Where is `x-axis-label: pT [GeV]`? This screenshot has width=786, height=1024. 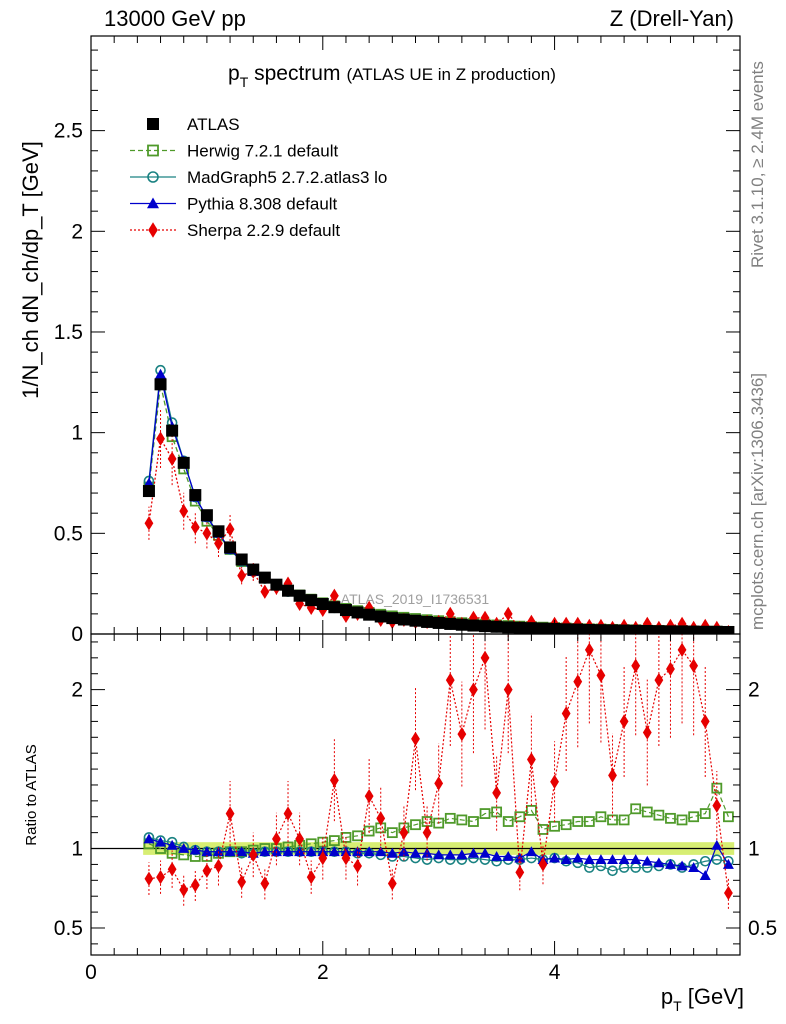 x-axis-label: pT [GeV] is located at coordinates (702, 999).